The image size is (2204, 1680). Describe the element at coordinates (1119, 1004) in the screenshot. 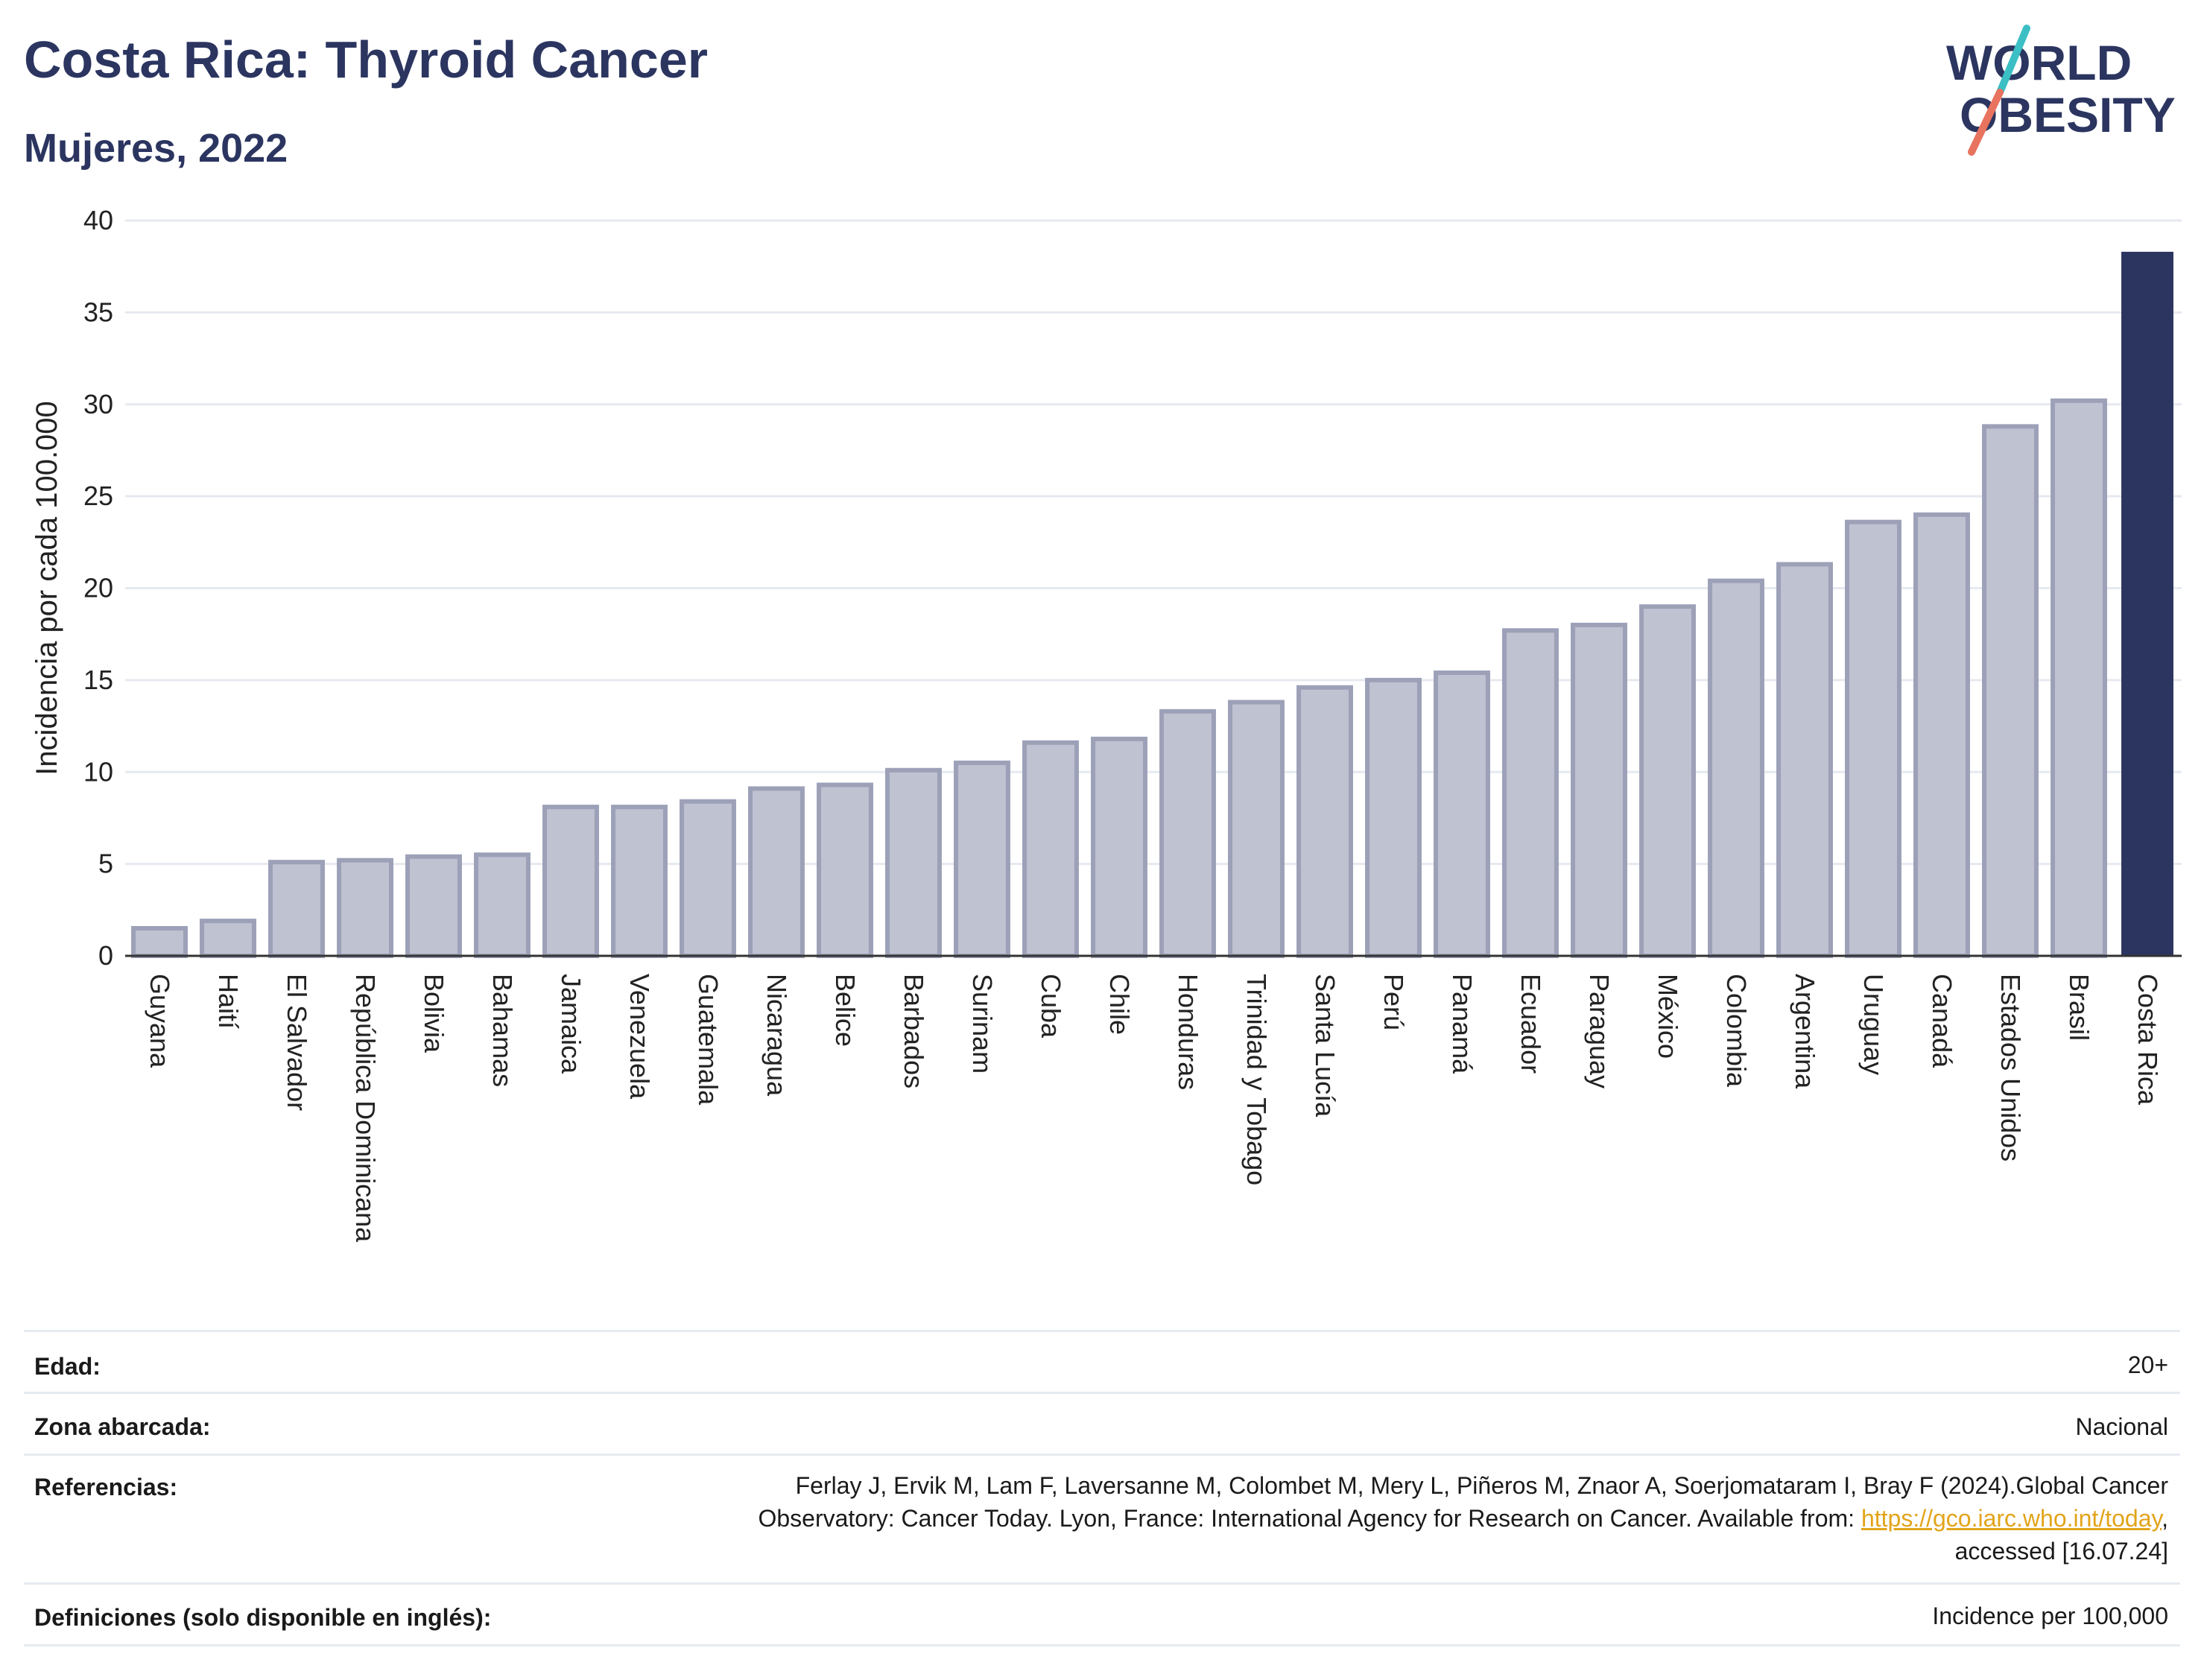

I see `x-tick-label: Chile` at that location.